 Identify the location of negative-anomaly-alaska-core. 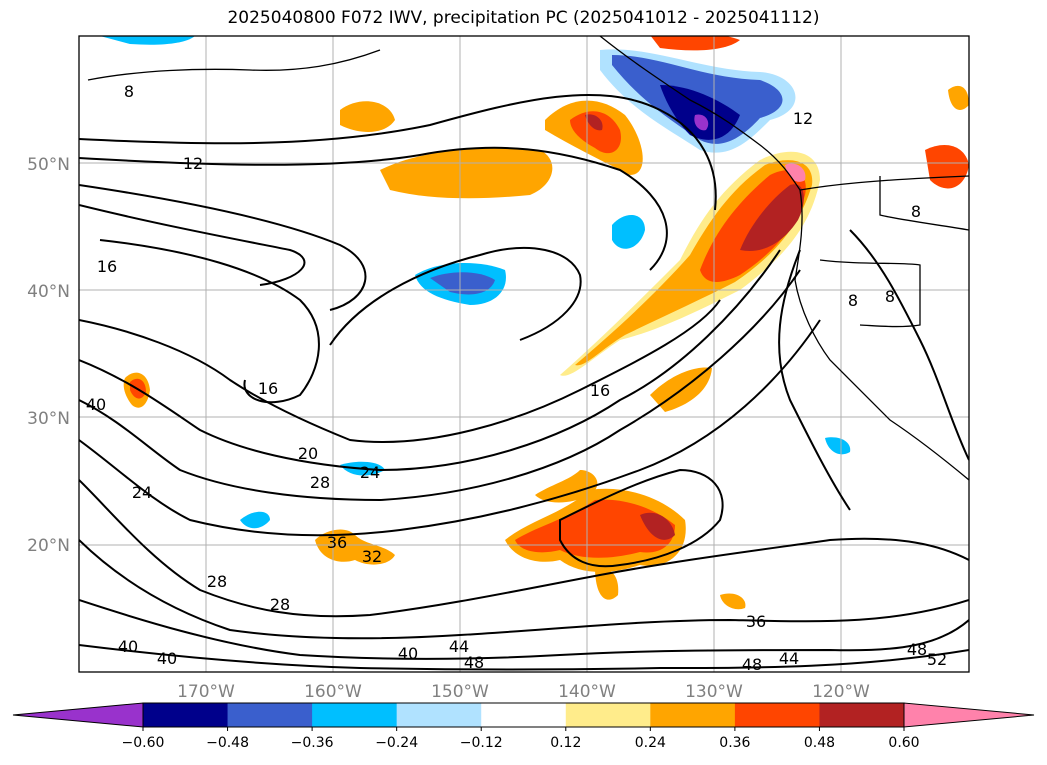
(700, 112).